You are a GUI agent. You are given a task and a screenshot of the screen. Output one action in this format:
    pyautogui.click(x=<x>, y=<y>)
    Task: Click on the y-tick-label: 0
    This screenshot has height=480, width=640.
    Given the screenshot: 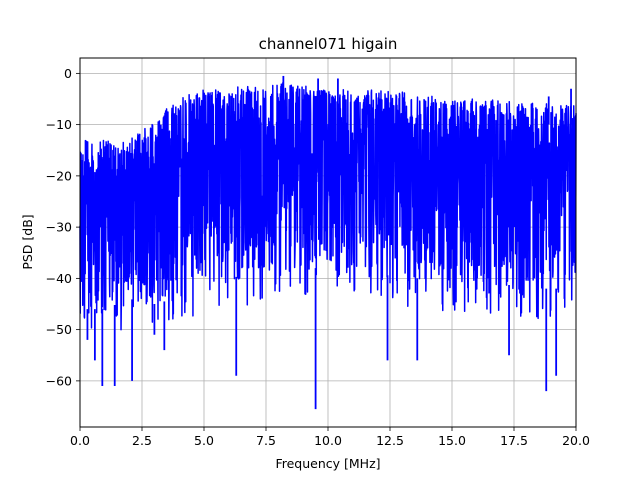 What is the action you would take?
    pyautogui.click(x=68, y=73)
    